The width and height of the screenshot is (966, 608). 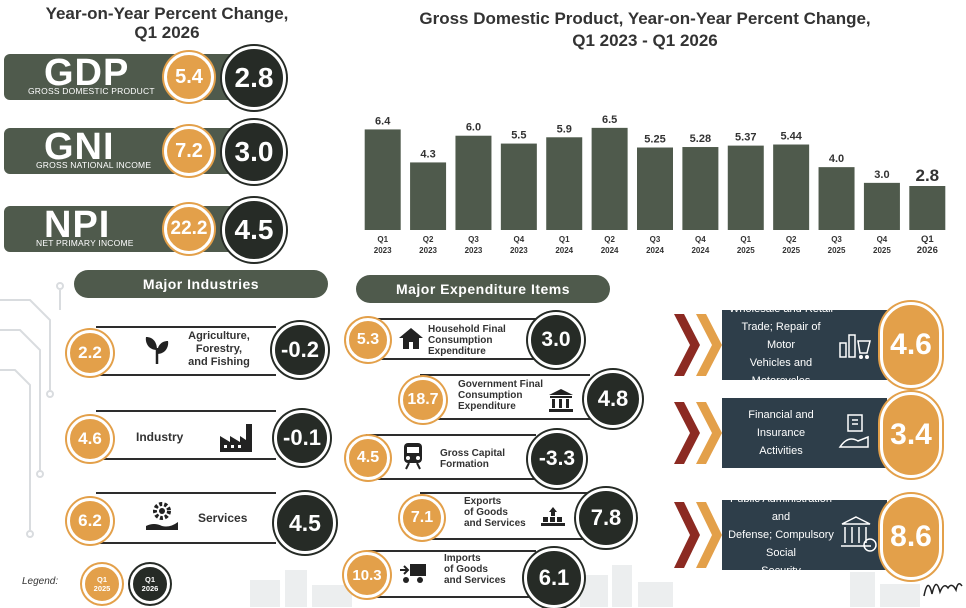 I want to click on data-label-8: 5.37, so click(x=745, y=138).